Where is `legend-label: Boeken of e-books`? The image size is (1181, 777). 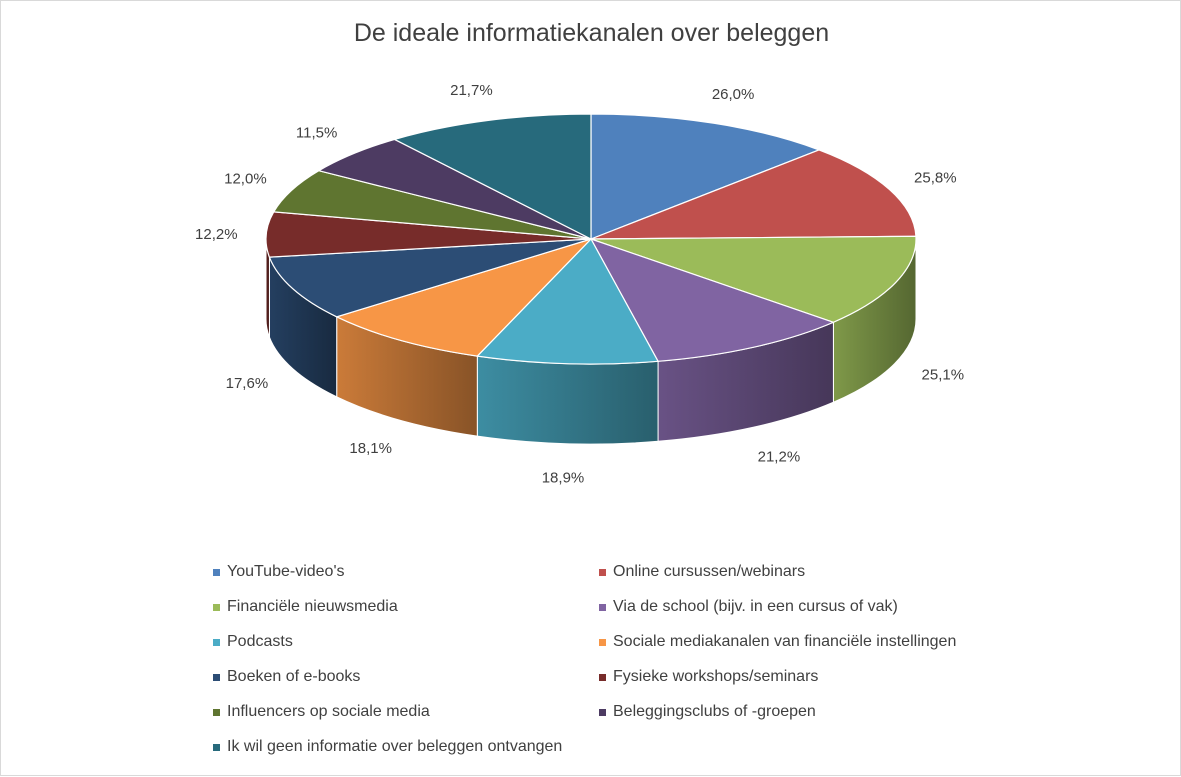 legend-label: Boeken of e-books is located at coordinates (294, 676).